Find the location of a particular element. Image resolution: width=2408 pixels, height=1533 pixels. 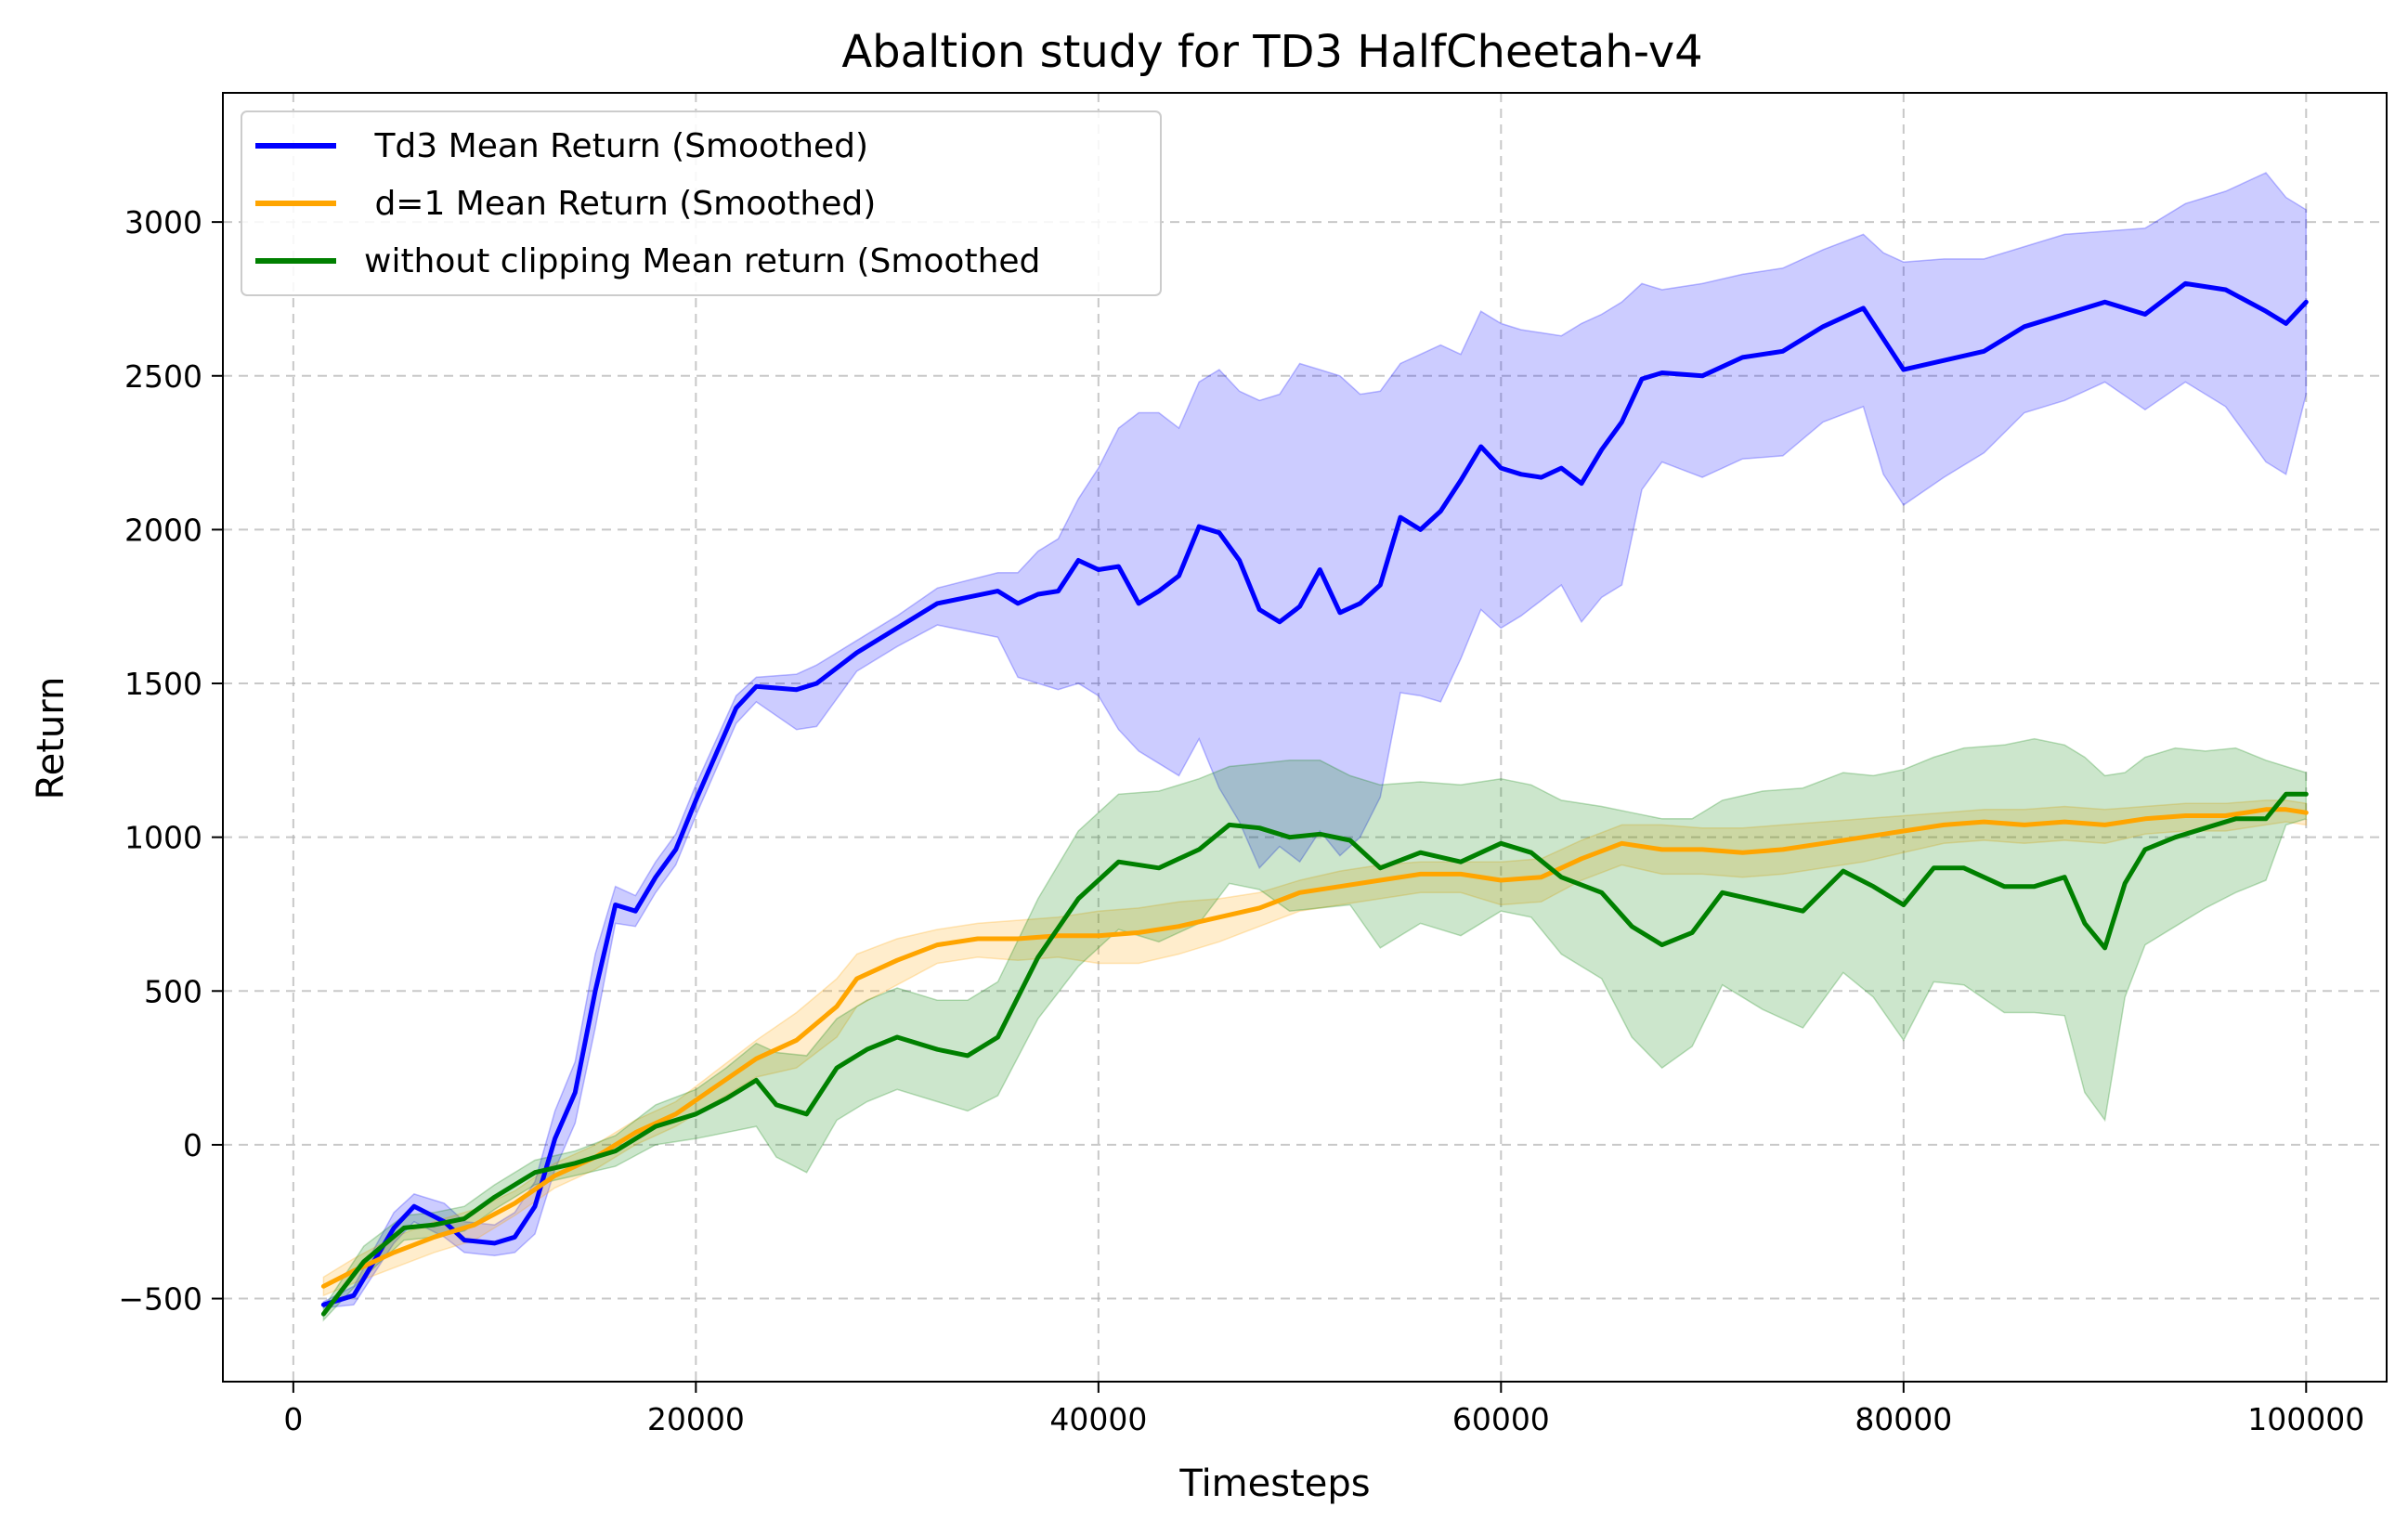

y-tick-label: 0 is located at coordinates (192, 1145).